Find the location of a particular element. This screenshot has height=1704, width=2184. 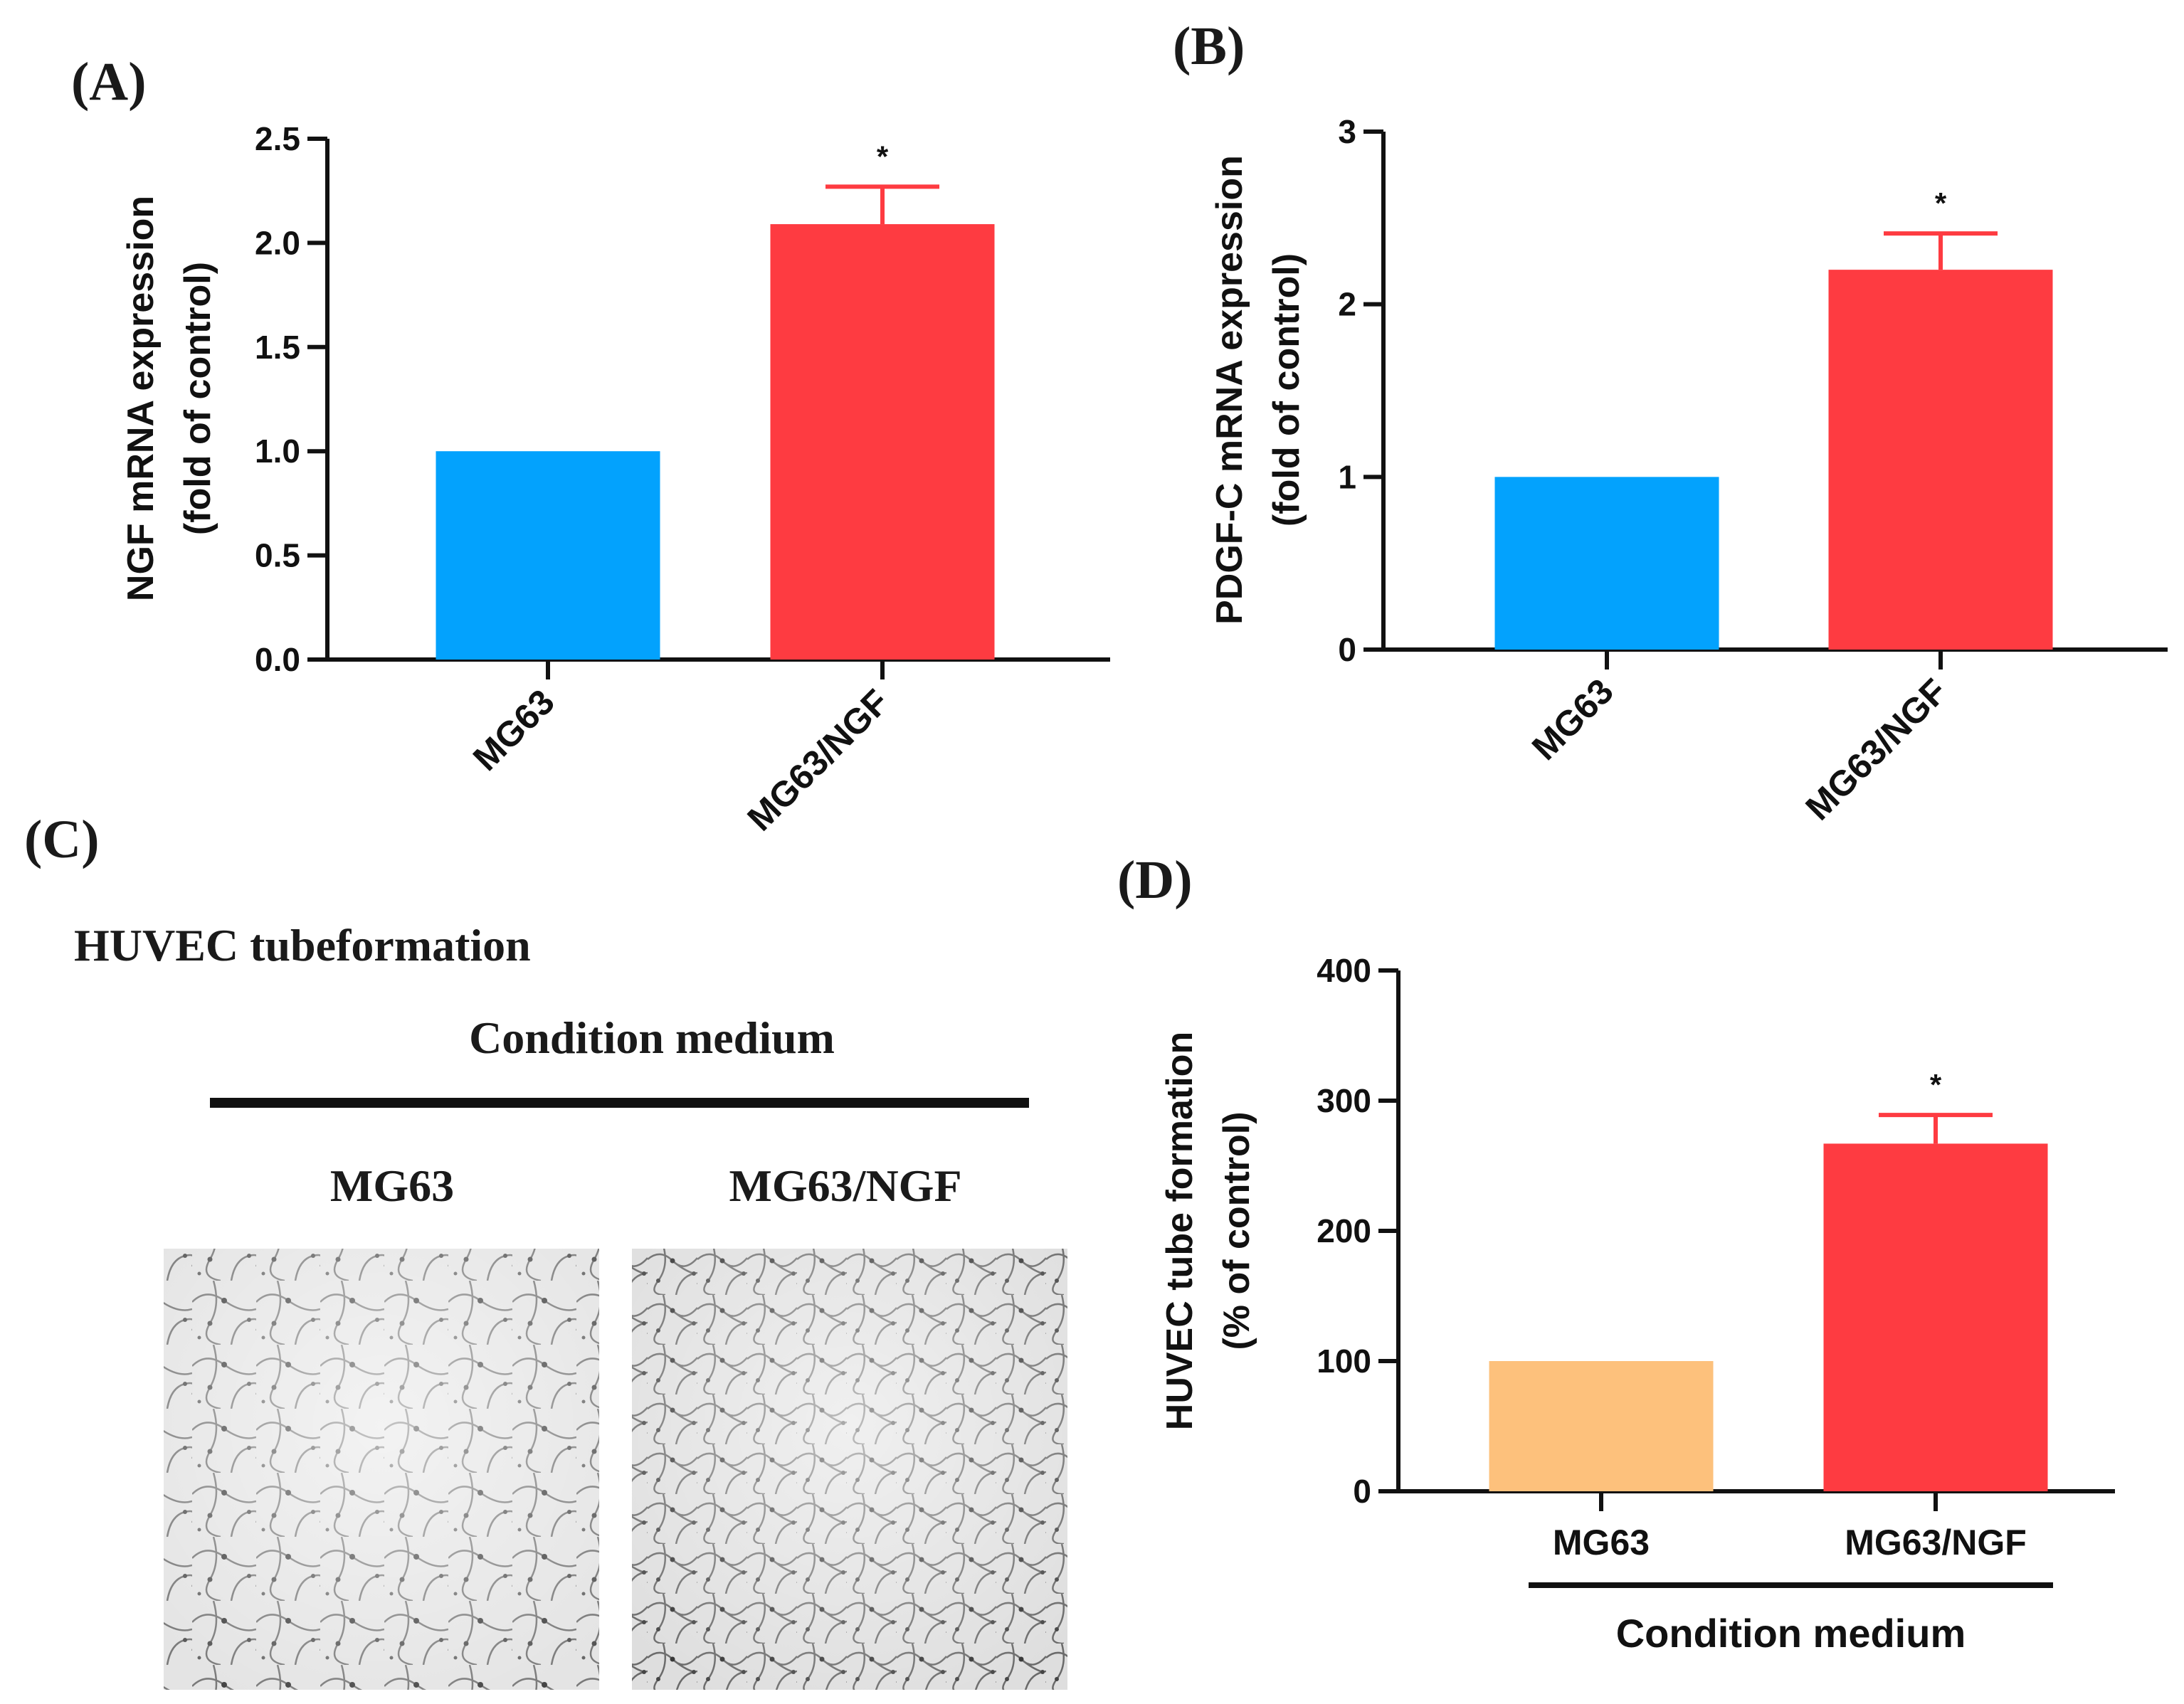

chart-a-y-tick-label: 1.0 is located at coordinates (277, 452).